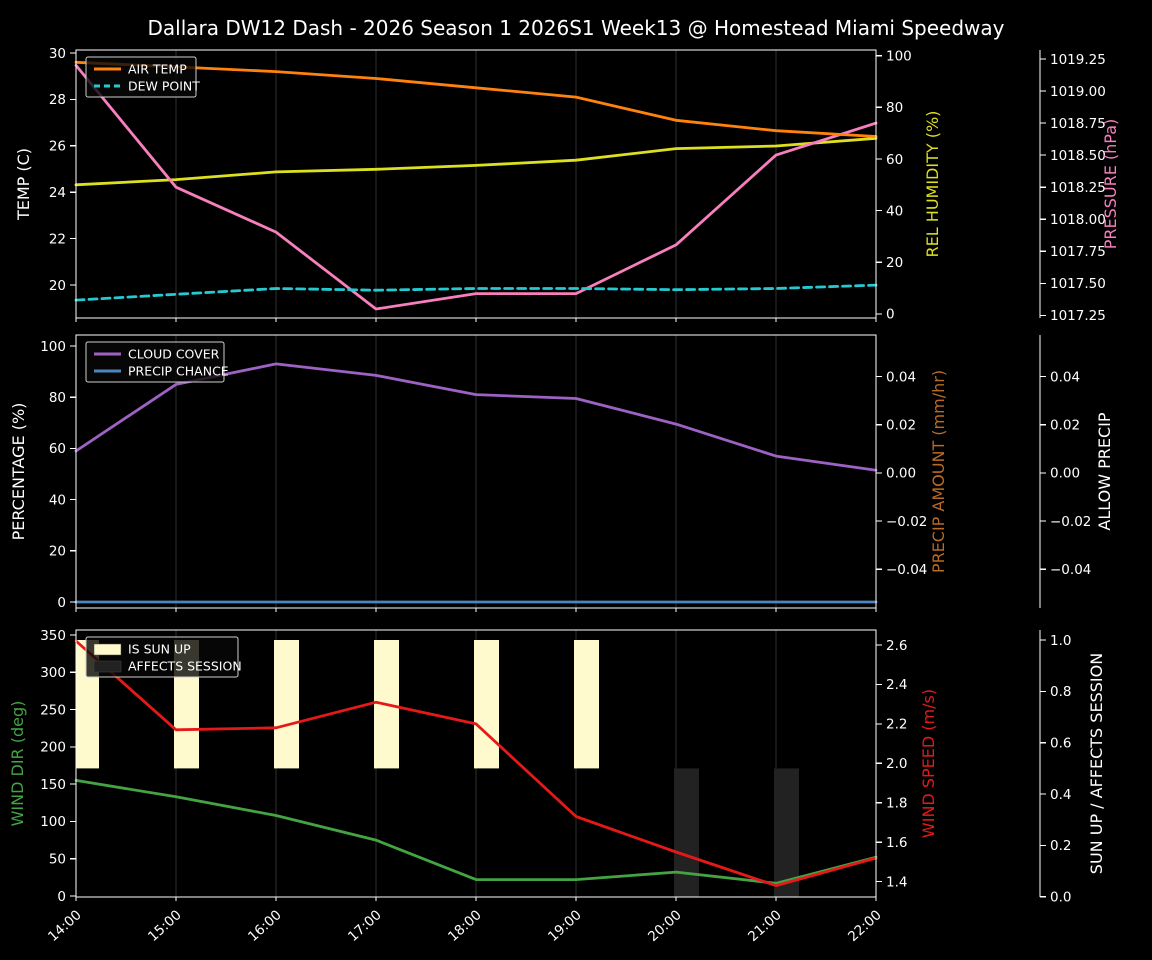 This screenshot has width=1152, height=960. Describe the element at coordinates (1104, 471) in the screenshot. I see `axis-label-allow-precip: ALLOW PRECIP` at that location.